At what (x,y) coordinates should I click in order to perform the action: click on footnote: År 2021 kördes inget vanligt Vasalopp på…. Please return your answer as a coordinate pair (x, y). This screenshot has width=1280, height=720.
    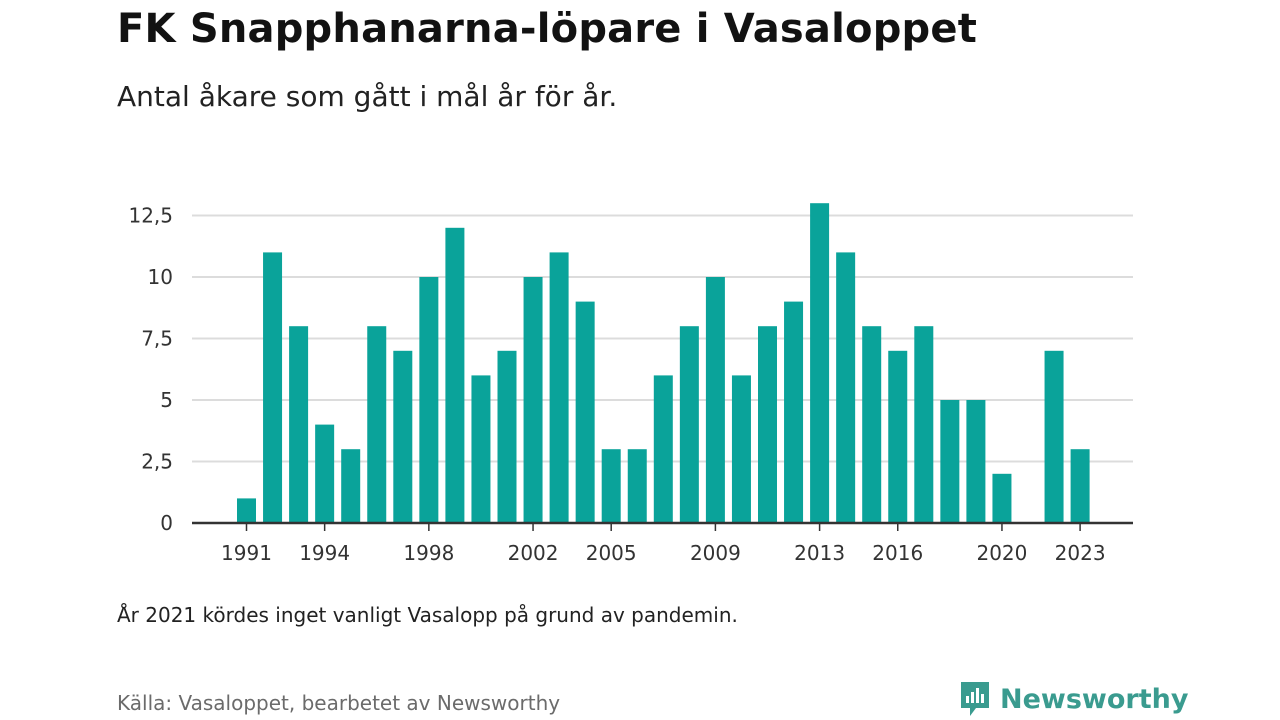
    Looking at the image, I should click on (427, 615).